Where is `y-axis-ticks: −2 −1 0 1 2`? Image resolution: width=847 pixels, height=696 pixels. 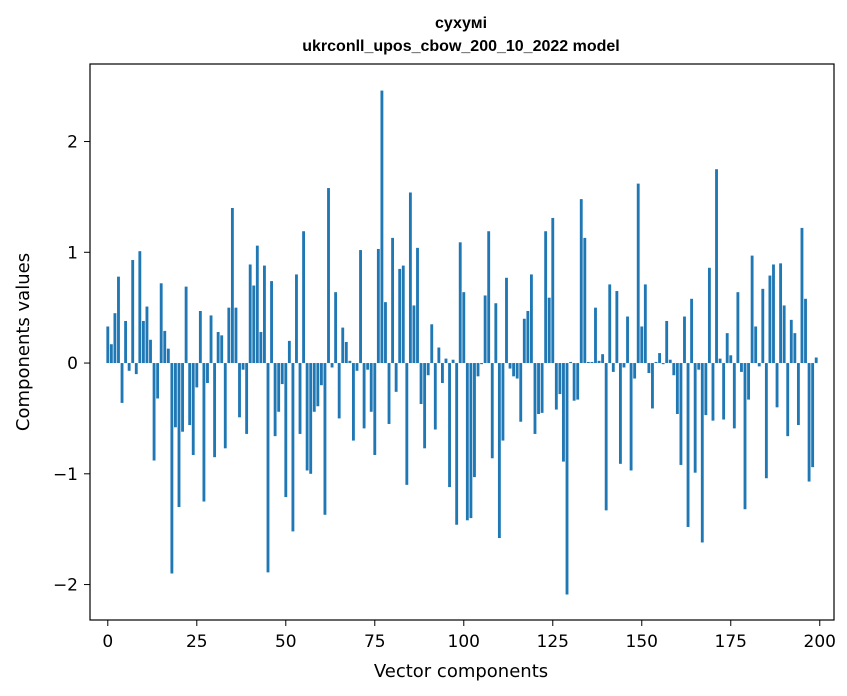 y-axis-ticks: −2 −1 0 1 2 is located at coordinates (71, 364).